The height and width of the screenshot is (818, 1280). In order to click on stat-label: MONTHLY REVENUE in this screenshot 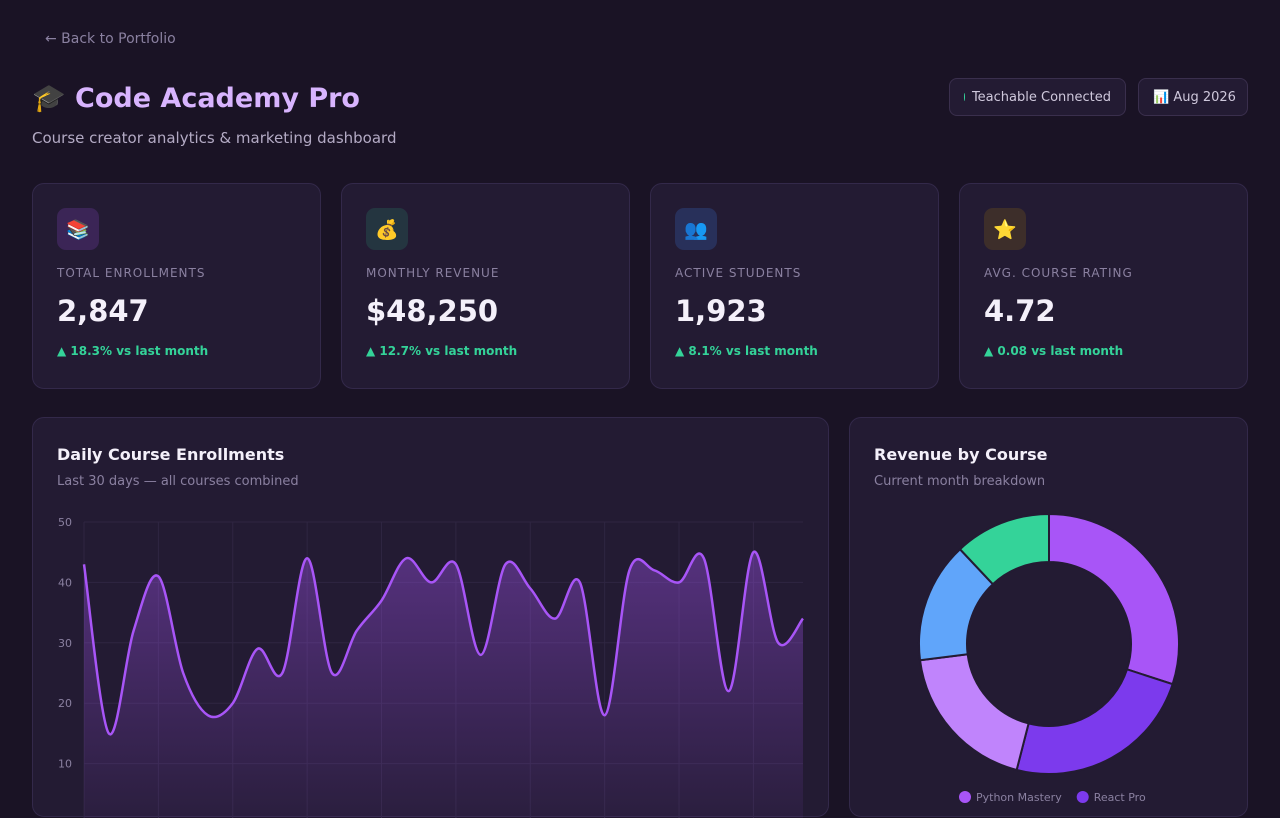, I will do `click(433, 273)`.